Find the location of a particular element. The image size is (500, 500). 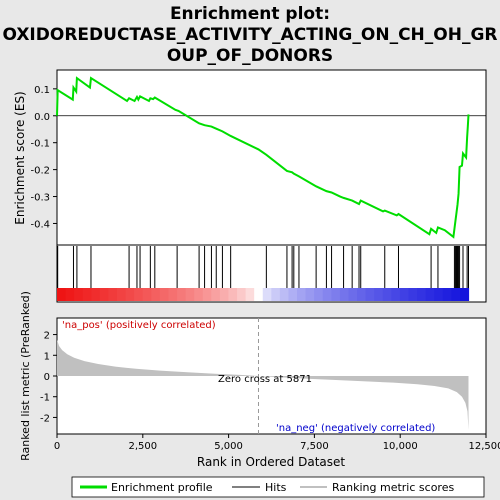

es-y-tick-label: -0.4 is located at coordinates (40, 224).